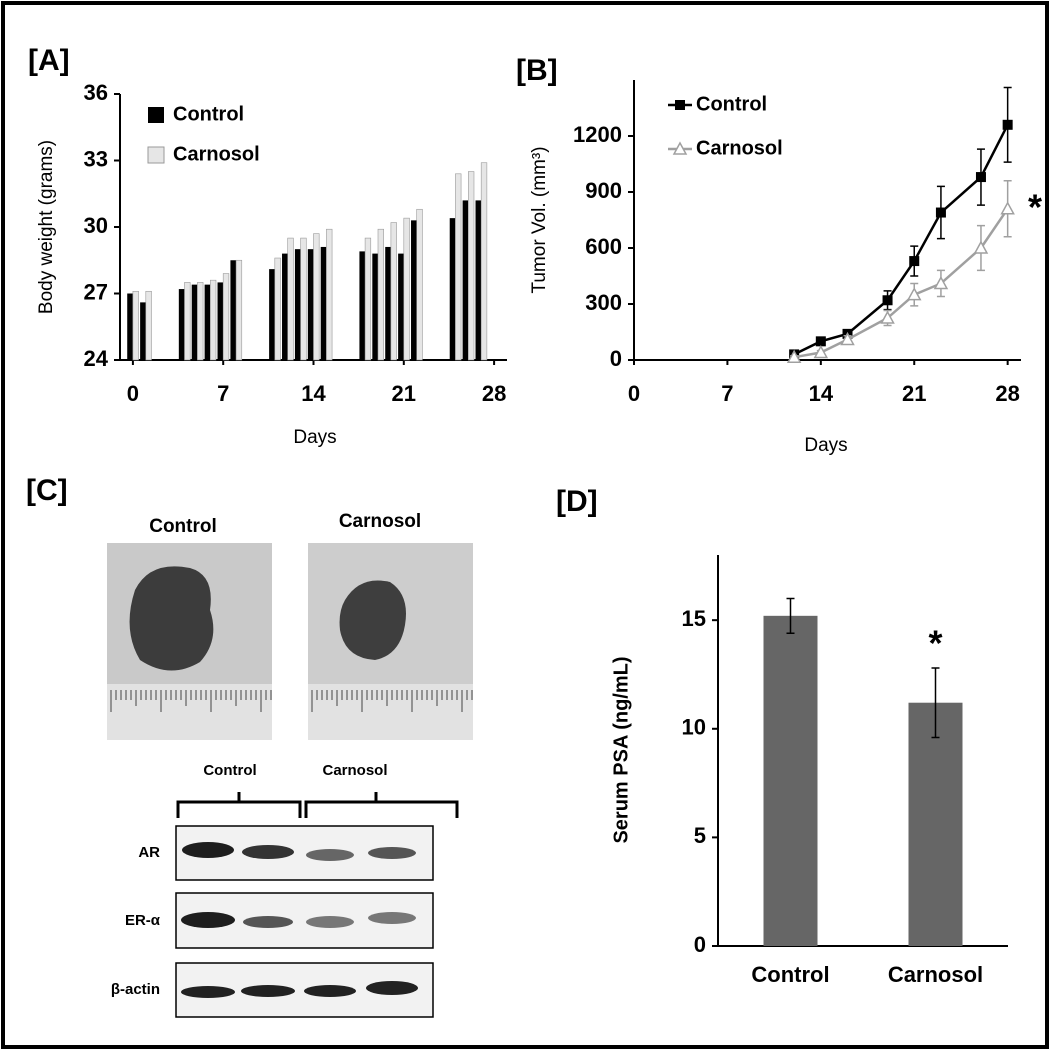  What do you see at coordinates (156, 155) in the screenshot?
I see `legend-swatch` at bounding box center [156, 155].